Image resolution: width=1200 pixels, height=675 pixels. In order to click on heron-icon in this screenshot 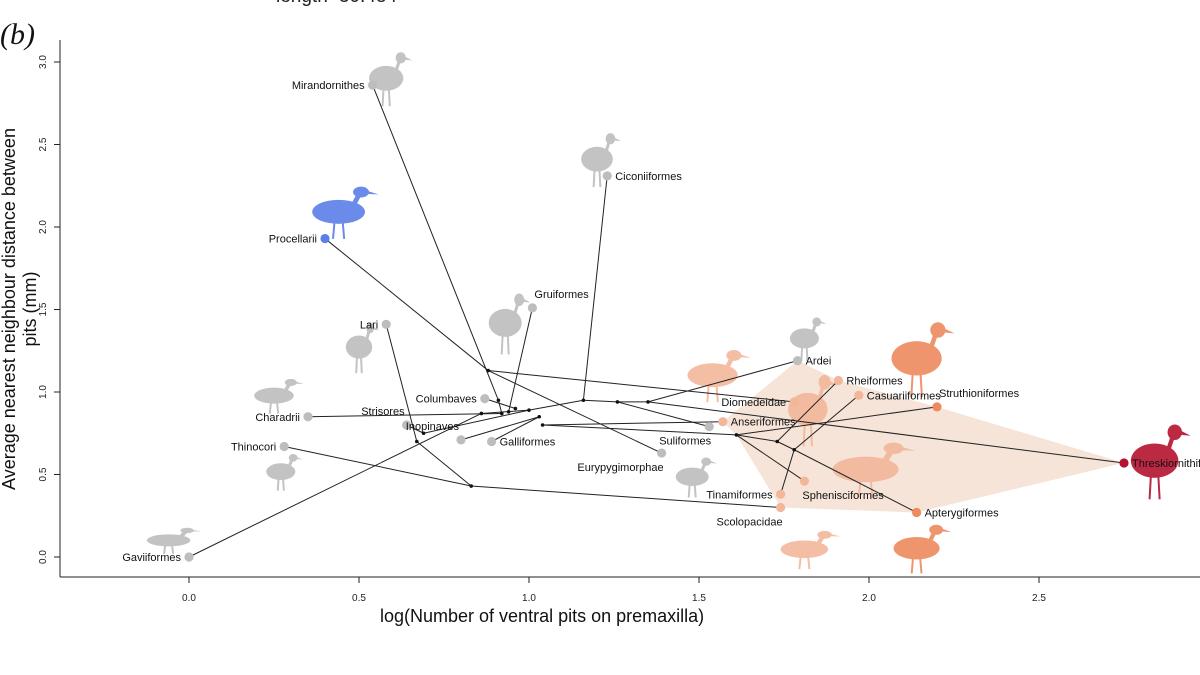, I will do `click(808, 339)`.